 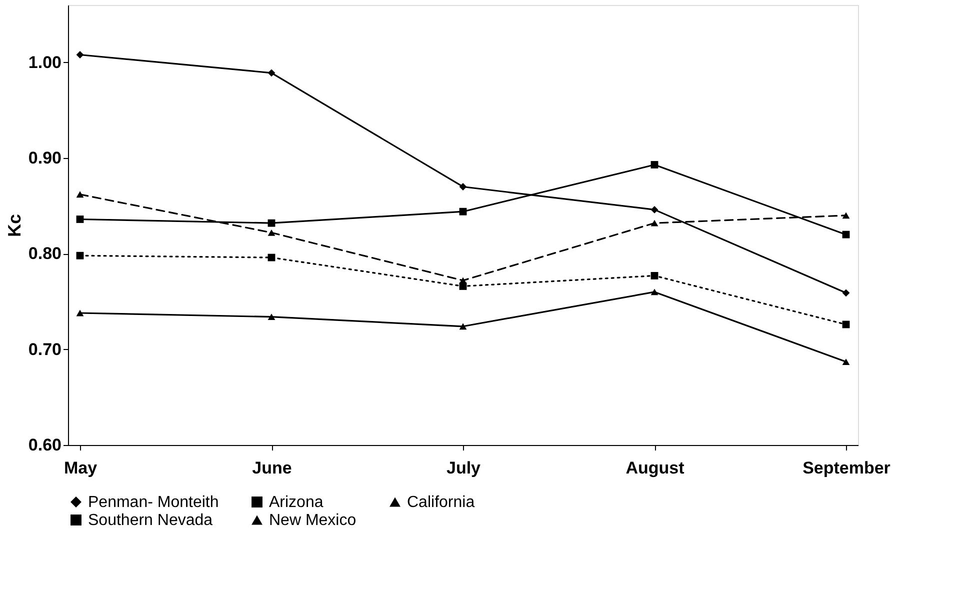 What do you see at coordinates (45, 349) in the screenshot?
I see `y-tick-label: 0.70` at bounding box center [45, 349].